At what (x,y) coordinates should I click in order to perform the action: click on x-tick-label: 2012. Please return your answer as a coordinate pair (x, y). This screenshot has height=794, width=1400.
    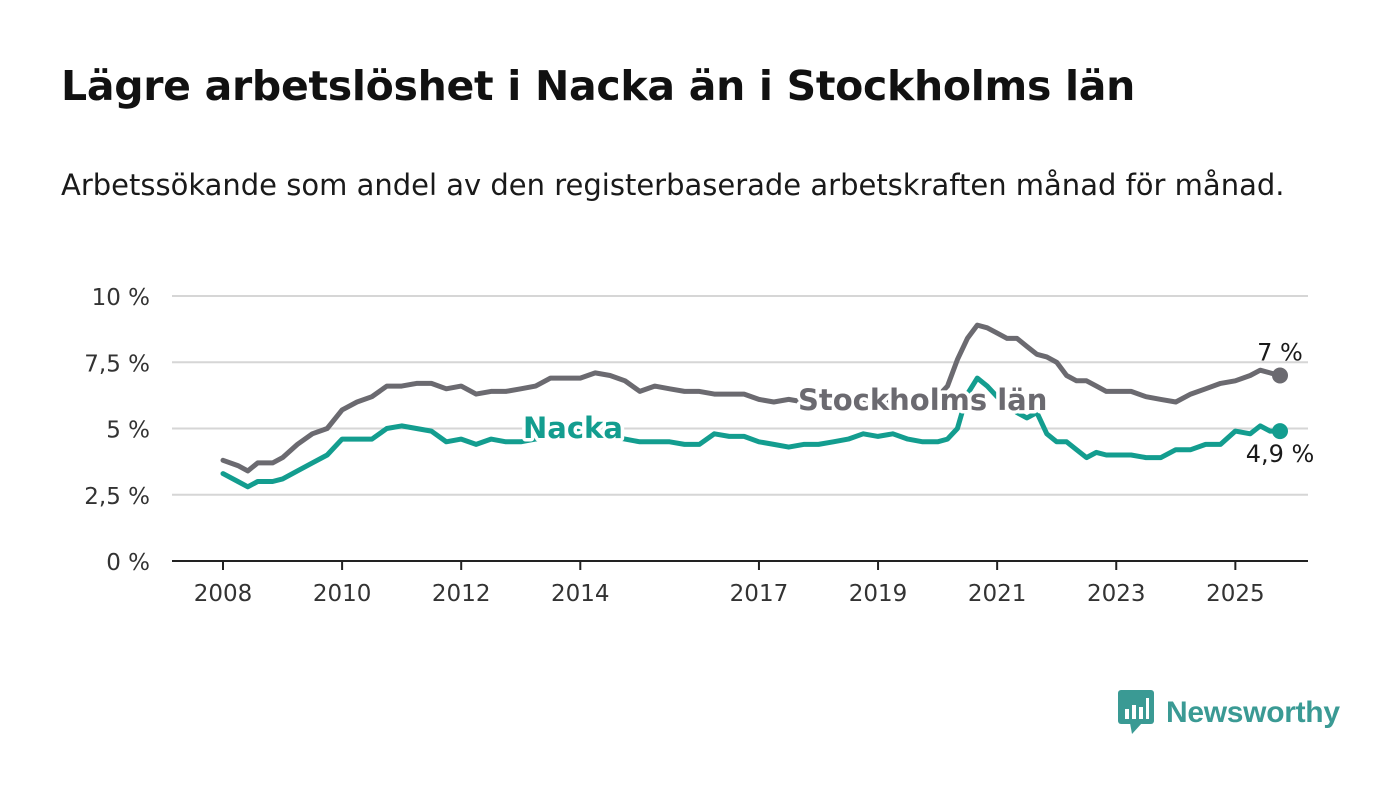
    Looking at the image, I should click on (461, 594).